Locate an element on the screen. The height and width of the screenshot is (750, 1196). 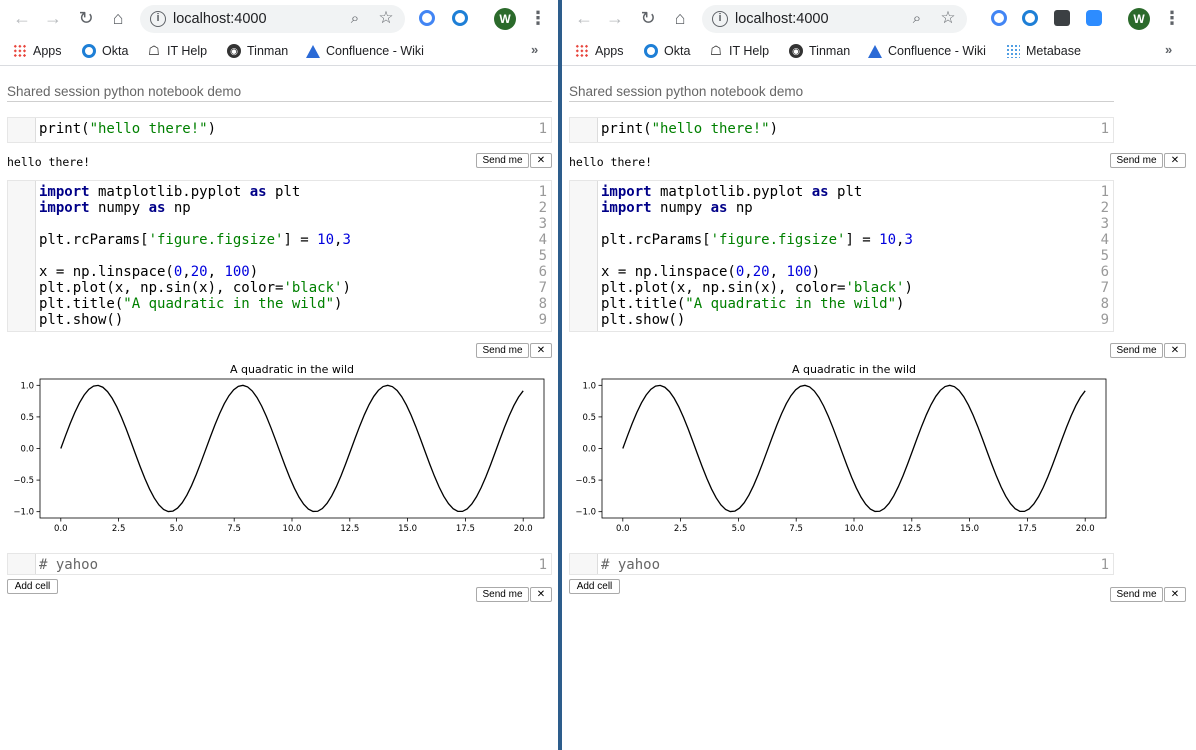
x-tick-label: 2.5 is located at coordinates (681, 529).